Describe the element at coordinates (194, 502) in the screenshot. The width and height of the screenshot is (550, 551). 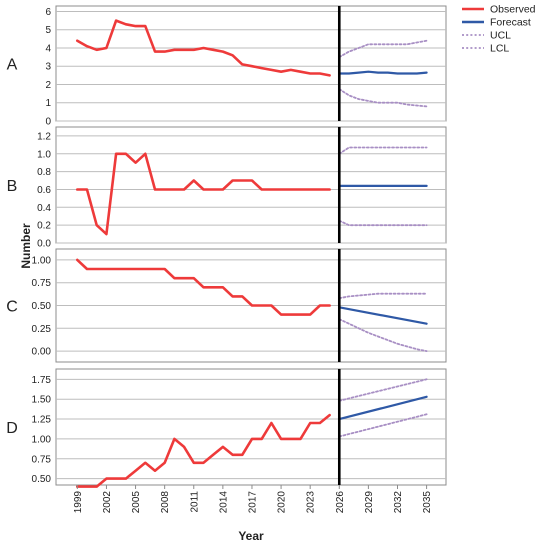
I see `x-tick-label: 2011` at that location.